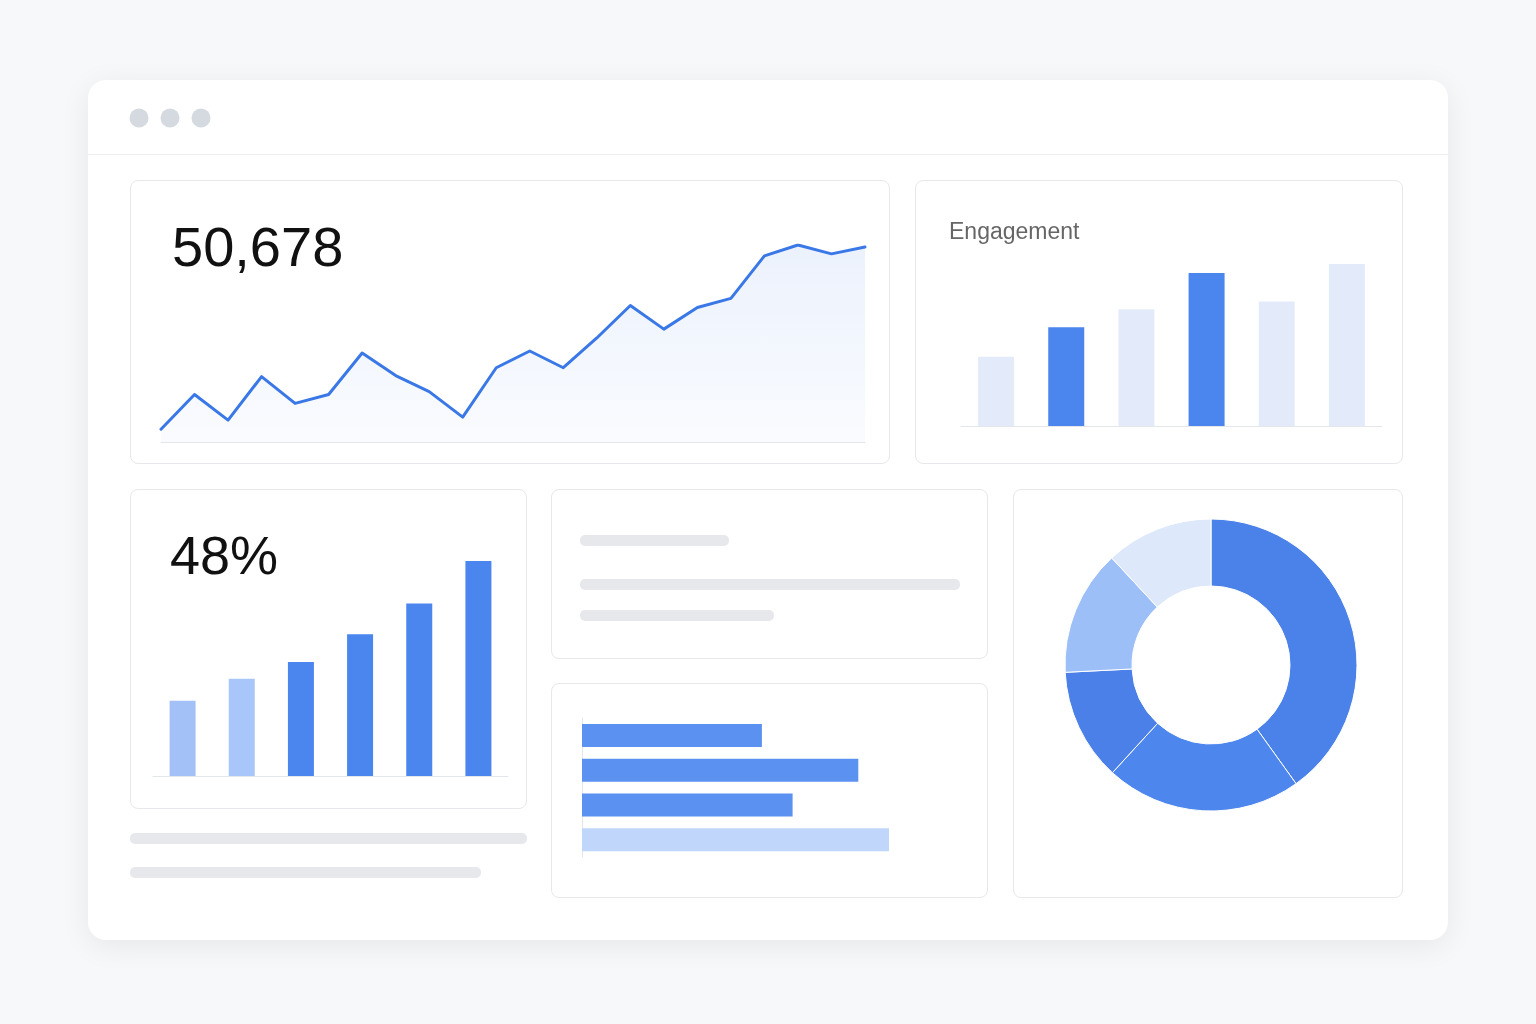 The image size is (1536, 1024). I want to click on chart-title: 50,678, so click(258, 246).